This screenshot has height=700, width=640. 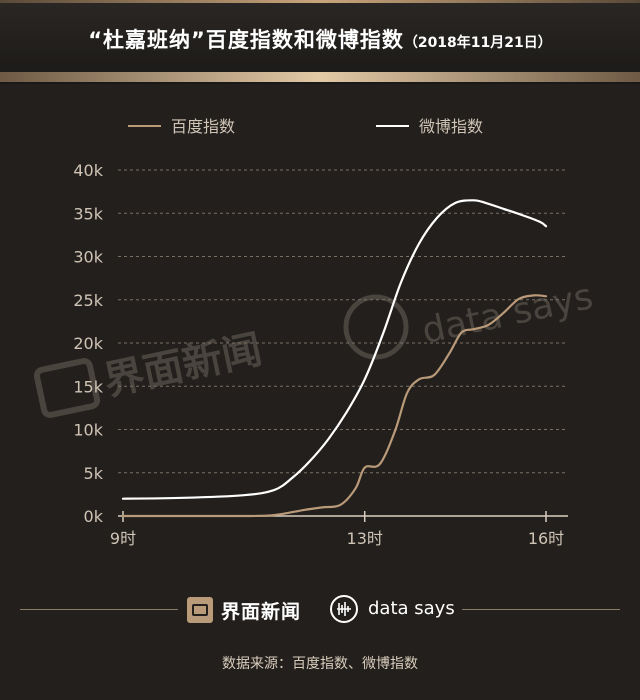 I want to click on jiemian-logo-icon, so click(x=200, y=610).